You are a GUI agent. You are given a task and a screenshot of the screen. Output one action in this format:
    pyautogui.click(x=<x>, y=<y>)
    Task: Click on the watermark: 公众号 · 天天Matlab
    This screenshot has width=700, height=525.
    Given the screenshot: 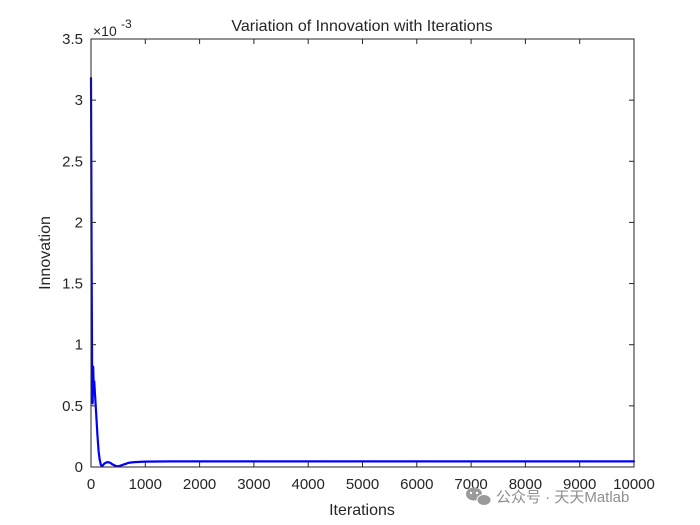 What is the action you would take?
    pyautogui.click(x=547, y=496)
    